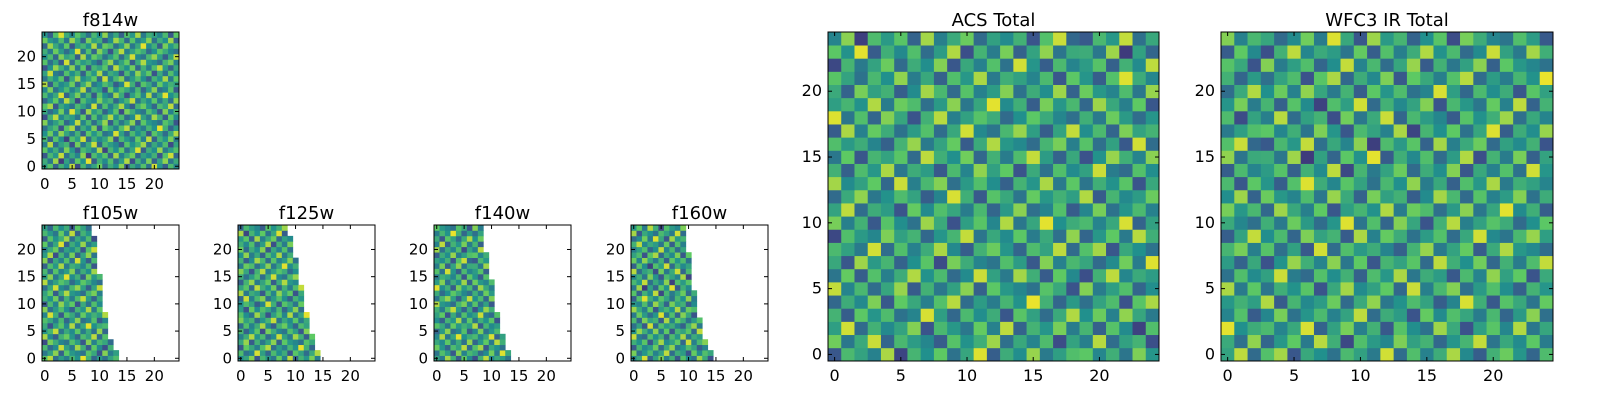 The image size is (1600, 400). Describe the element at coordinates (1386, 20) in the screenshot. I see `chart-title: WFC3 IR Total` at that location.